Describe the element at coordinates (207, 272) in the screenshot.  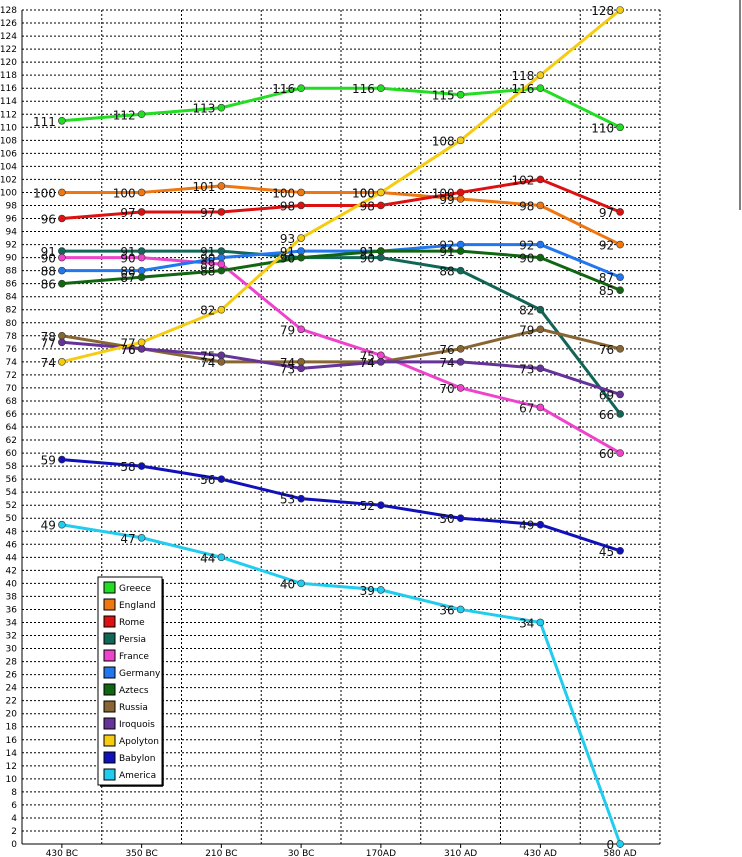
I see `data-label-aztecs: 88` at that location.